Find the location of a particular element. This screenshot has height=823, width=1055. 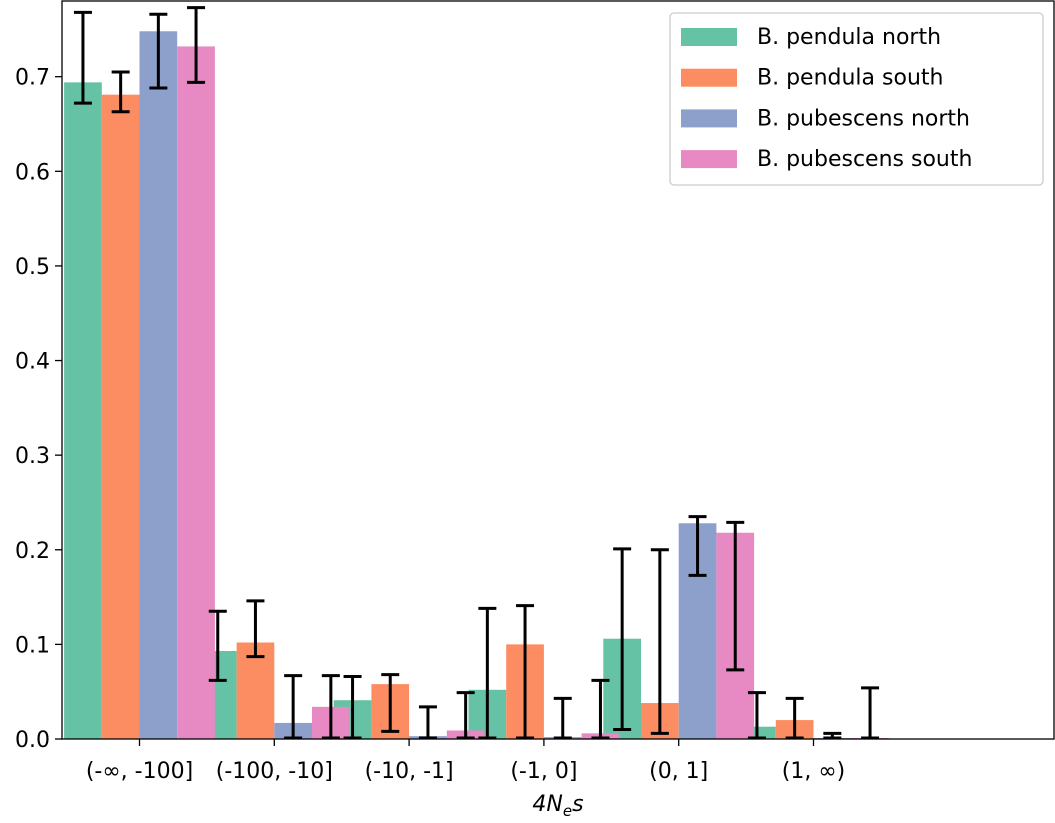

x-tick-label: (0, 1] is located at coordinates (678, 771).